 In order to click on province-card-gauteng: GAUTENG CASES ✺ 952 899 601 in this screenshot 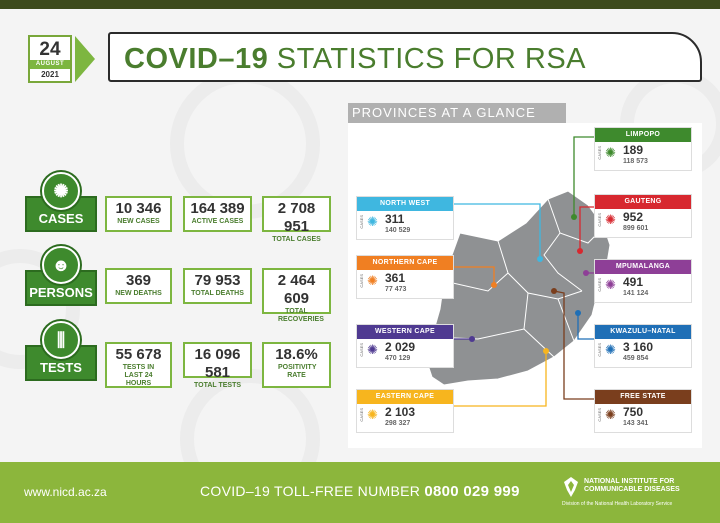, I will do `click(643, 216)`.